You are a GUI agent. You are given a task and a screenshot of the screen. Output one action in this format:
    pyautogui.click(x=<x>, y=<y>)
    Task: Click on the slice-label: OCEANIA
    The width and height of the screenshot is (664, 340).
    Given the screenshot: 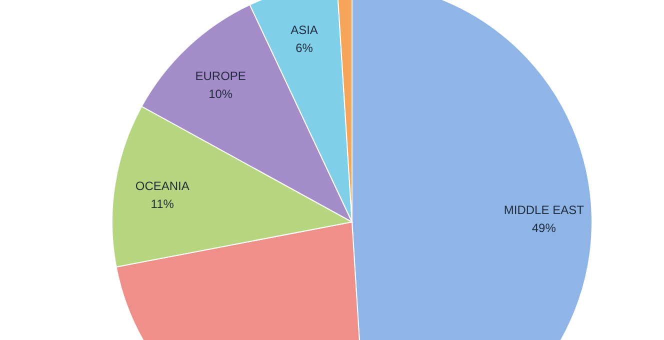 What is the action you would take?
    pyautogui.click(x=162, y=185)
    